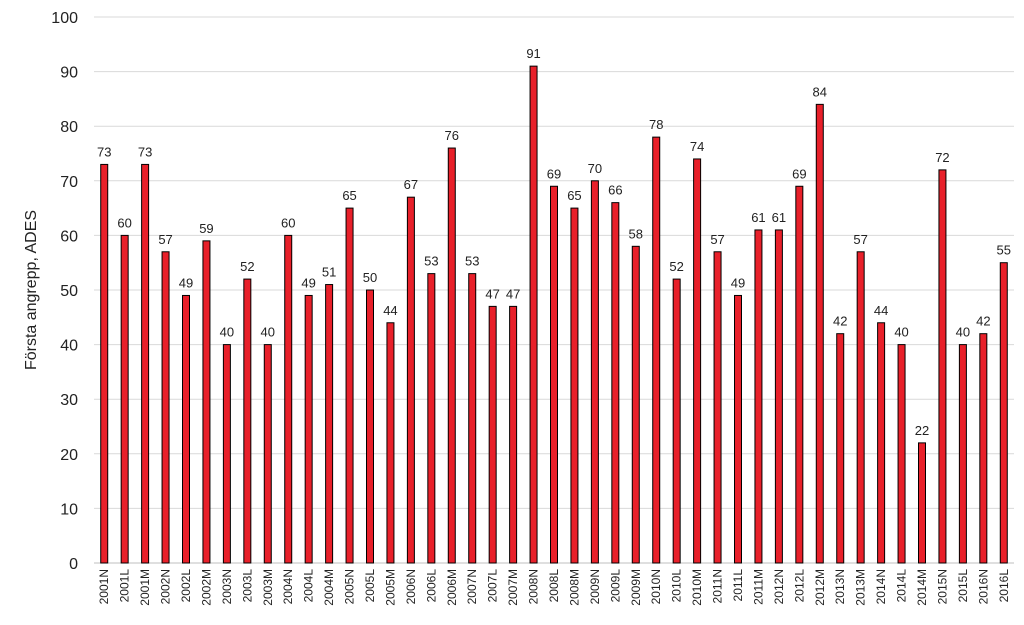 Image resolution: width=1024 pixels, height=625 pixels. What do you see at coordinates (206, 228) in the screenshot?
I see `data-label: 59` at bounding box center [206, 228].